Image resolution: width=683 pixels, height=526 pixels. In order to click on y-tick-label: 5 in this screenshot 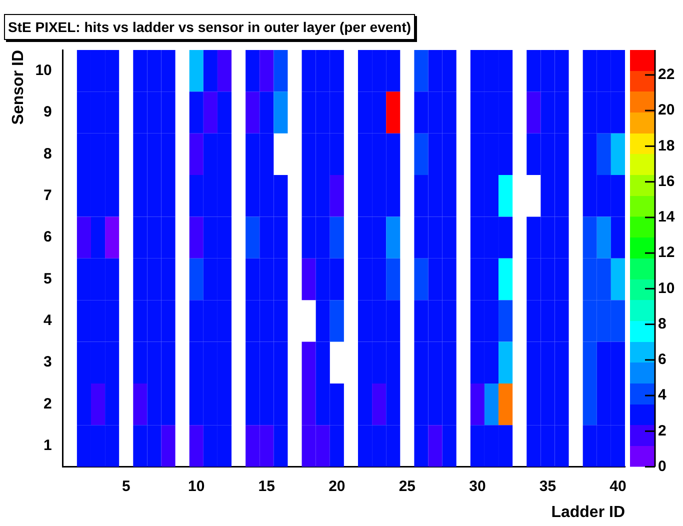, I will do `click(48, 279)`.